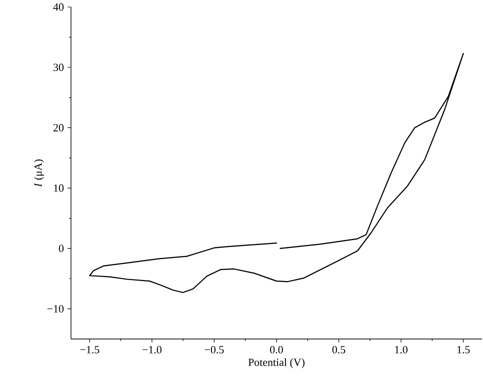 The image size is (483, 390). What do you see at coordinates (90, 350) in the screenshot?
I see `x-tick-label: −1.5` at bounding box center [90, 350].